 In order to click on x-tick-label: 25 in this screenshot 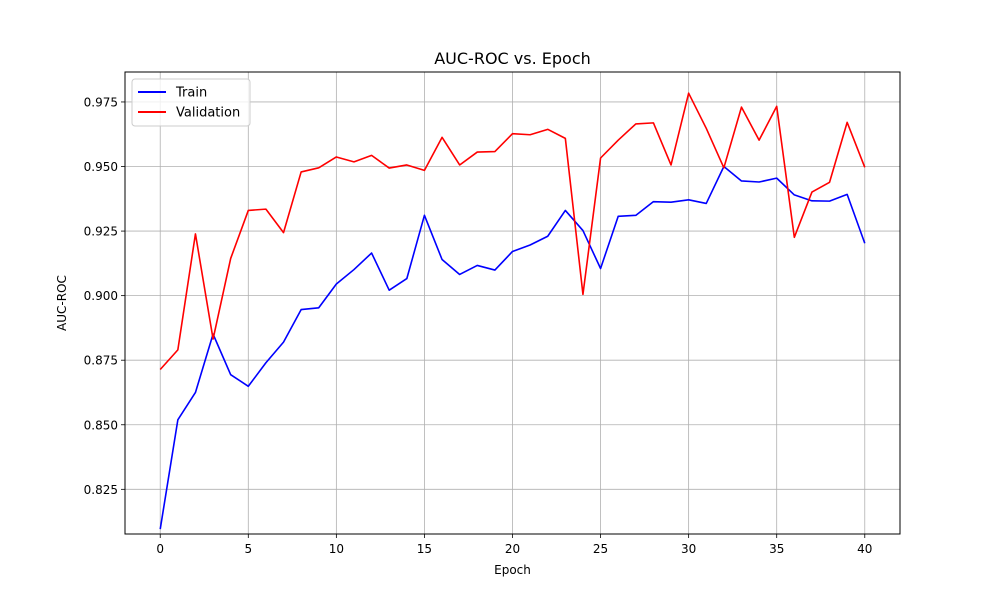, I will do `click(600, 549)`.